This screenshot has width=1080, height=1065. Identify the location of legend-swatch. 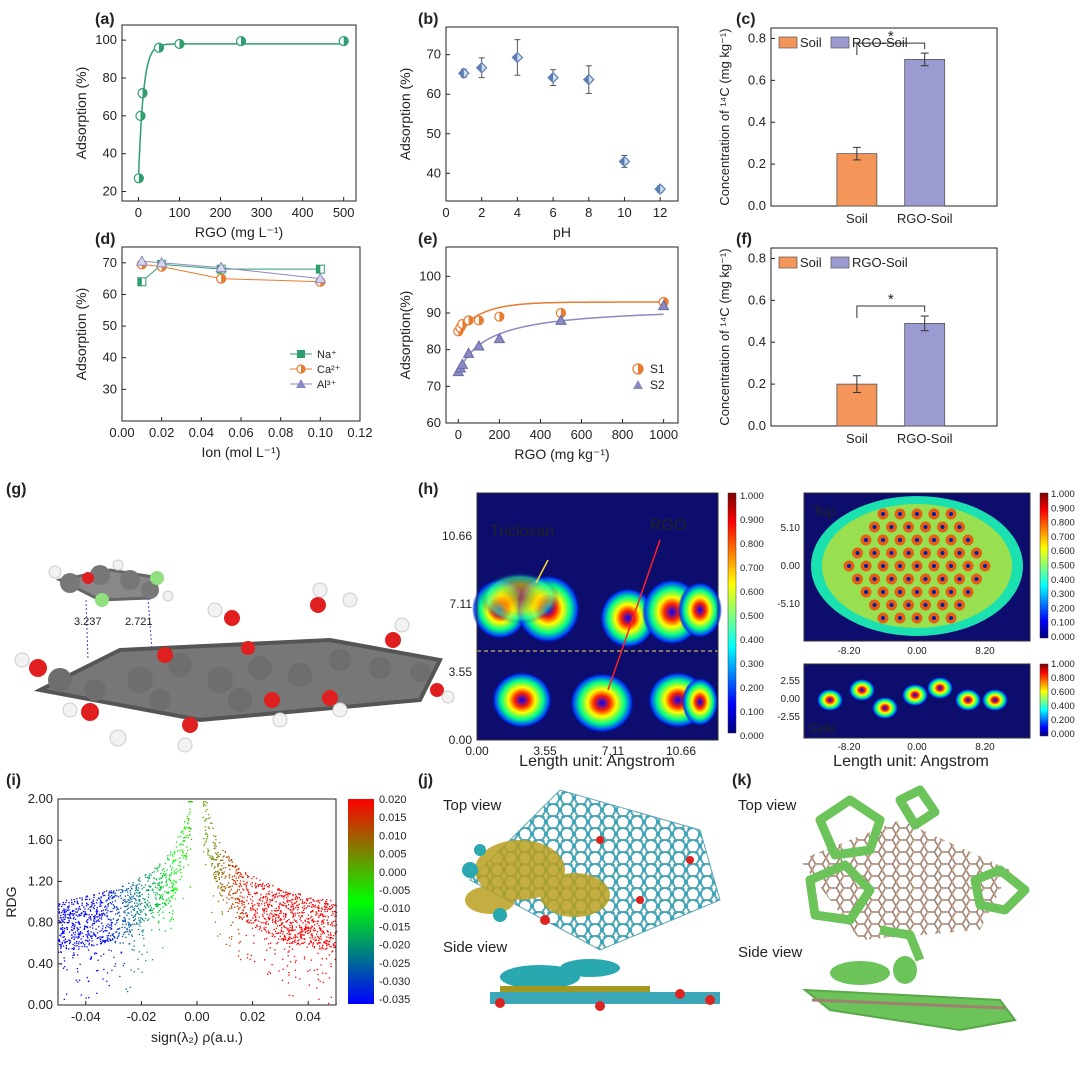
(840, 42).